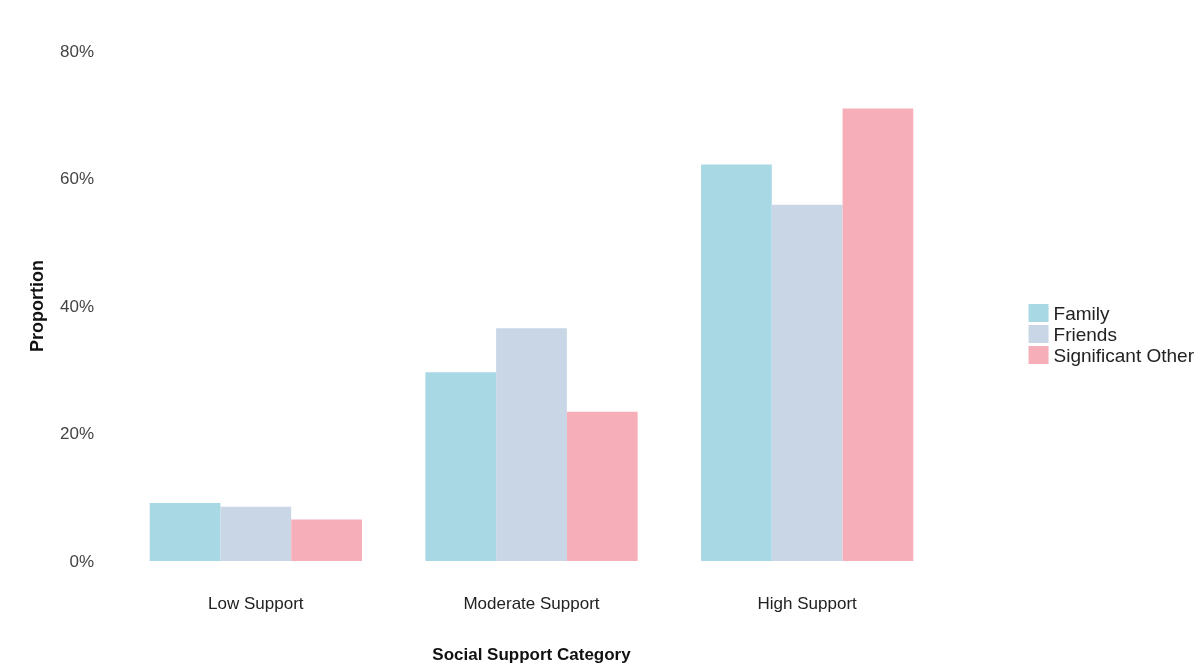 This screenshot has width=1201, height=668. What do you see at coordinates (76, 433) in the screenshot?
I see `y-tick-label: 20%` at bounding box center [76, 433].